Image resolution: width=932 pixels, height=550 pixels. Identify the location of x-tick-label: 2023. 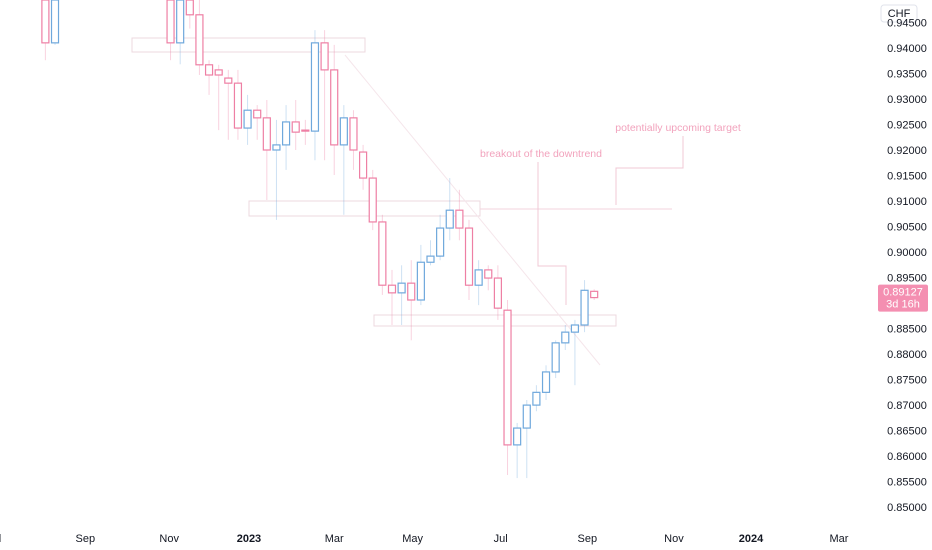
(249, 539).